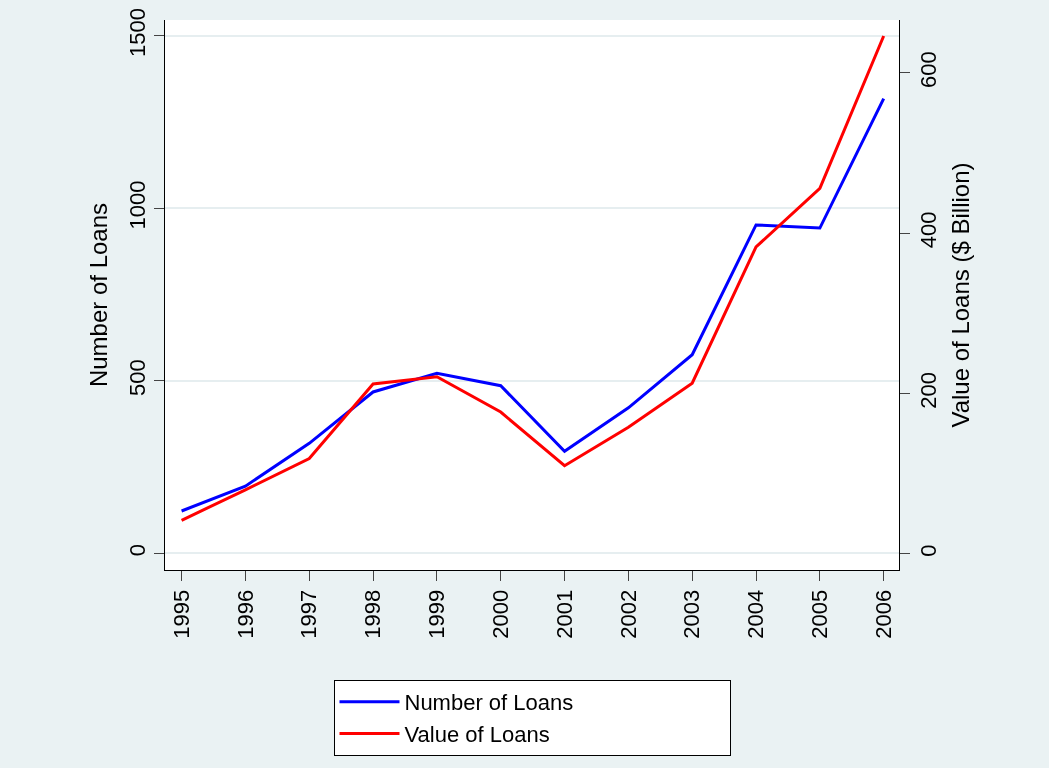 The height and width of the screenshot is (768, 1049). What do you see at coordinates (489, 703) in the screenshot?
I see `legend-label: Number of Loans` at bounding box center [489, 703].